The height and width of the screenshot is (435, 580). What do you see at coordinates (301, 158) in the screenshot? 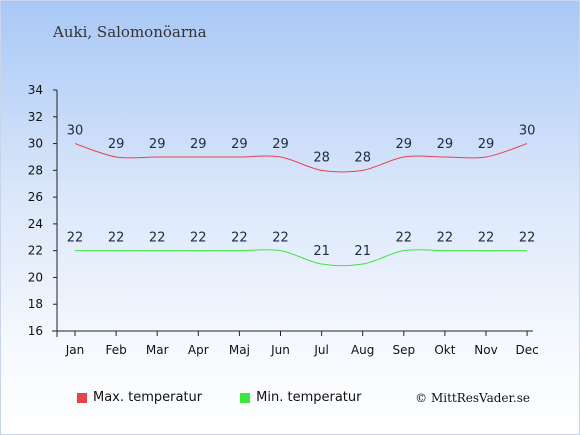
I see `series-line-max` at bounding box center [301, 158].